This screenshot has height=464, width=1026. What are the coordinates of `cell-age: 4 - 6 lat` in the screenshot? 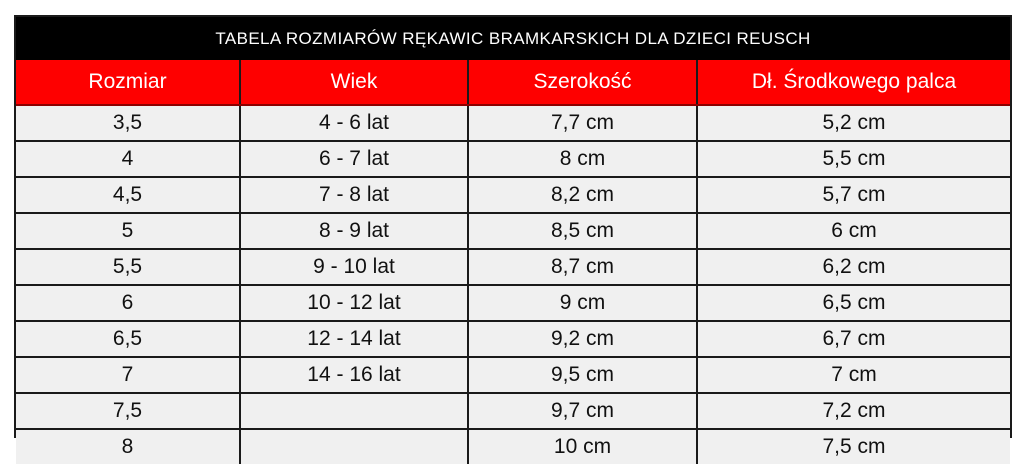 It's located at (354, 123).